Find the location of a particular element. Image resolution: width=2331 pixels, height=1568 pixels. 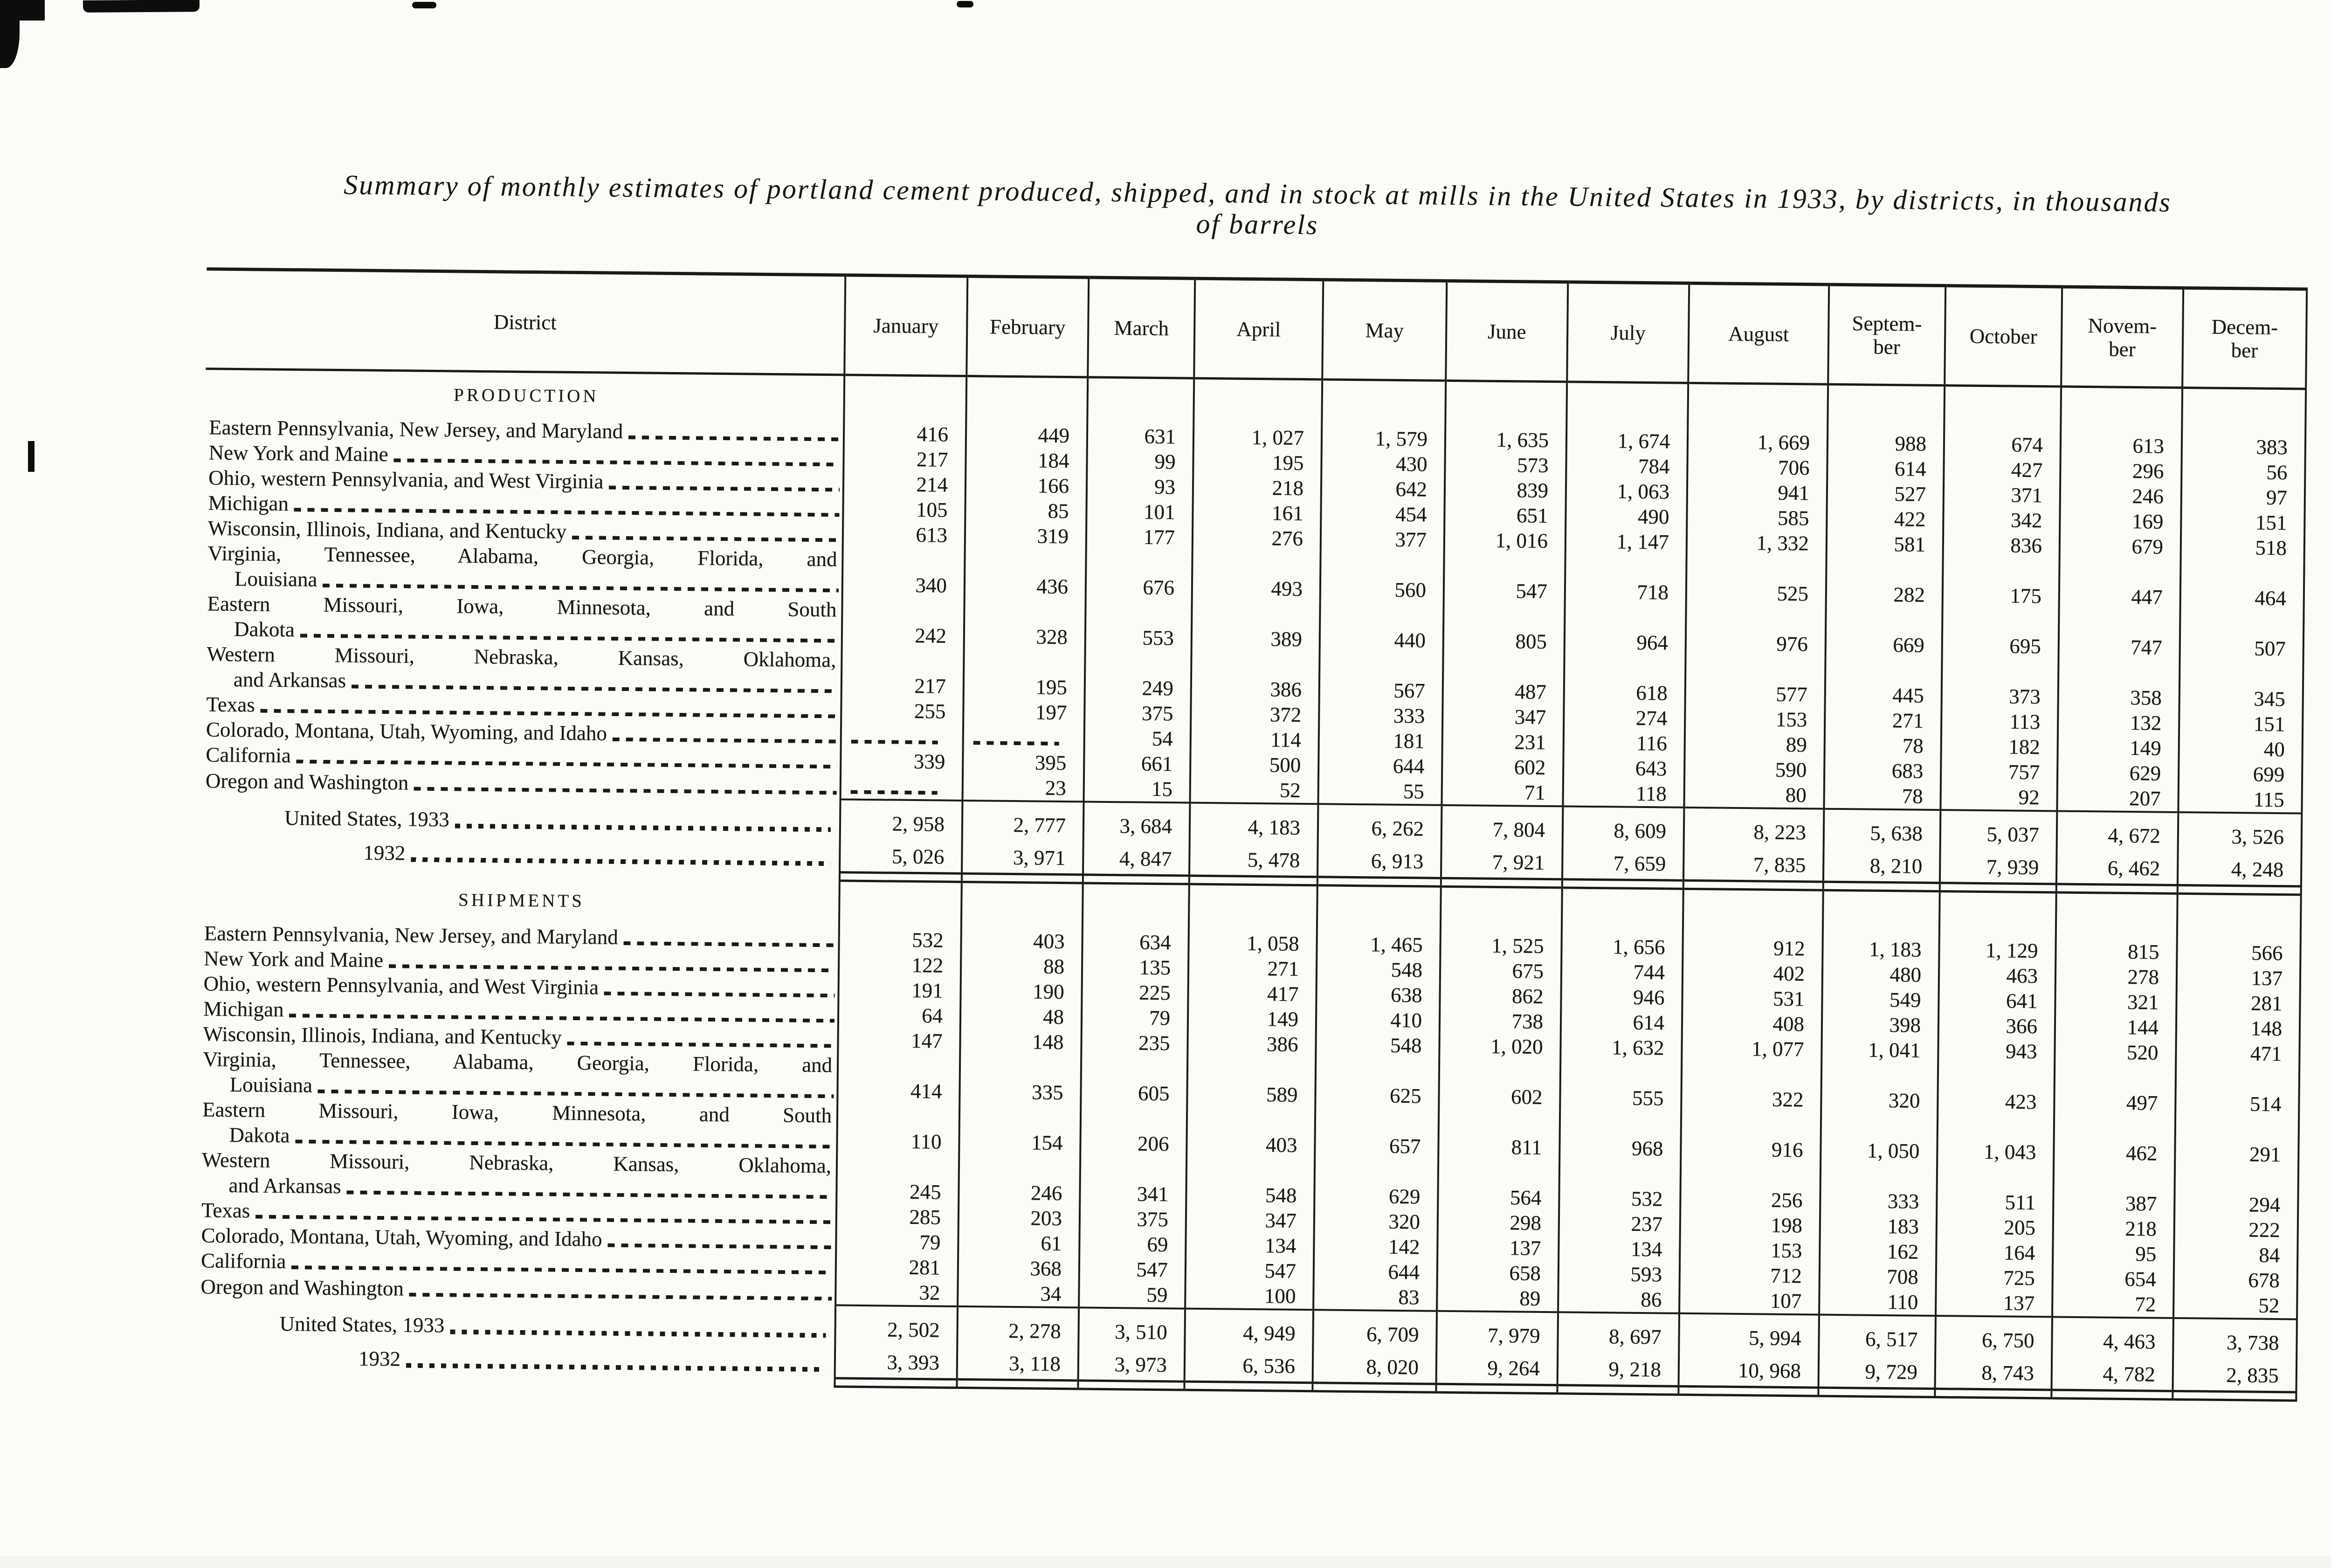

value: 423 is located at coordinates (2021, 1102).